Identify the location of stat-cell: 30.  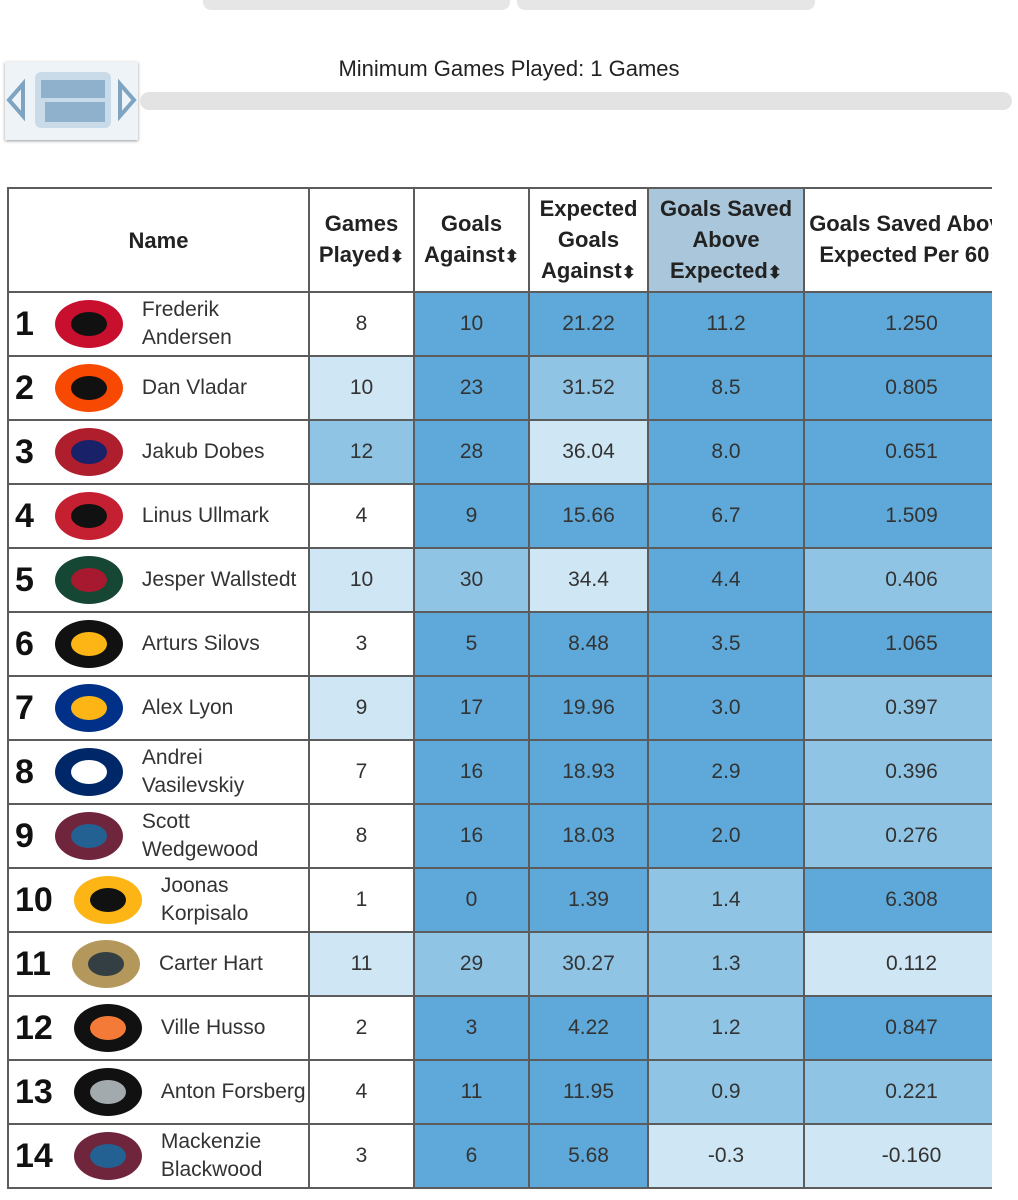
(471, 580).